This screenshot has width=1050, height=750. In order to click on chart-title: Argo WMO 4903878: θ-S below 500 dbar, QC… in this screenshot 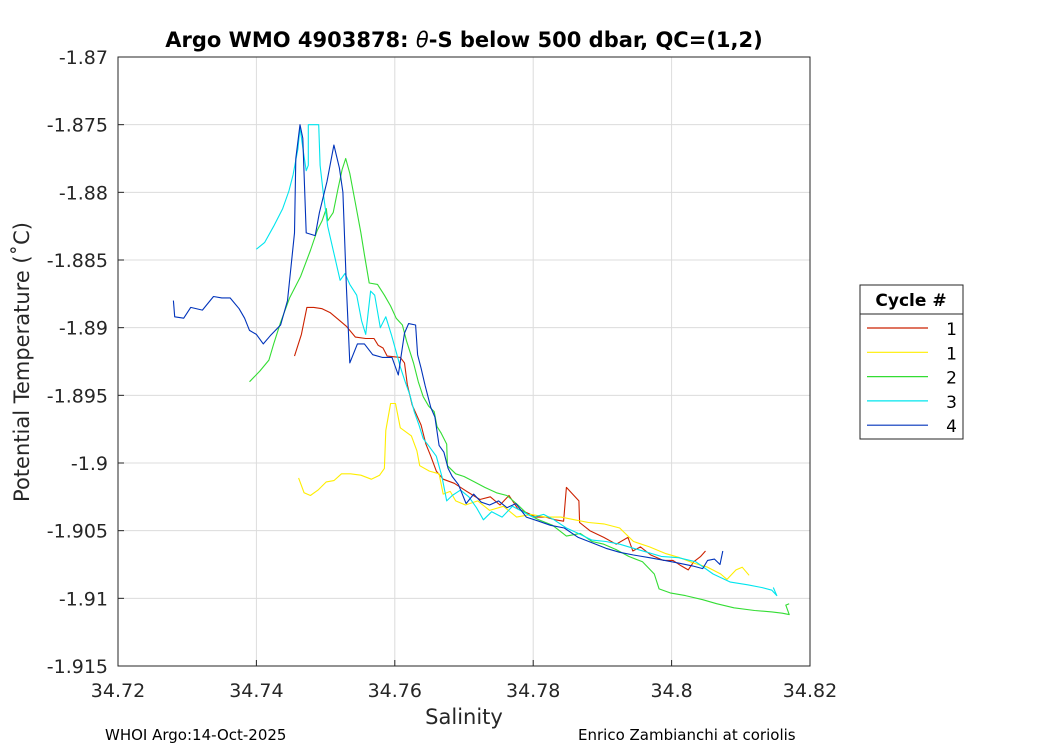, I will do `click(463, 40)`.